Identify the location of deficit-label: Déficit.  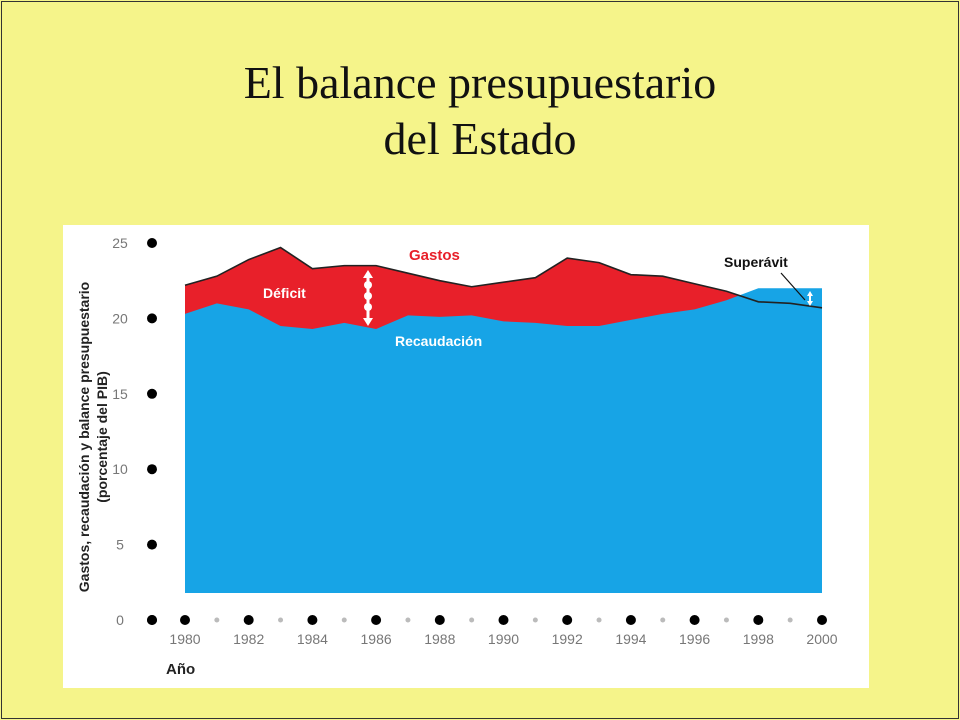
(284, 293).